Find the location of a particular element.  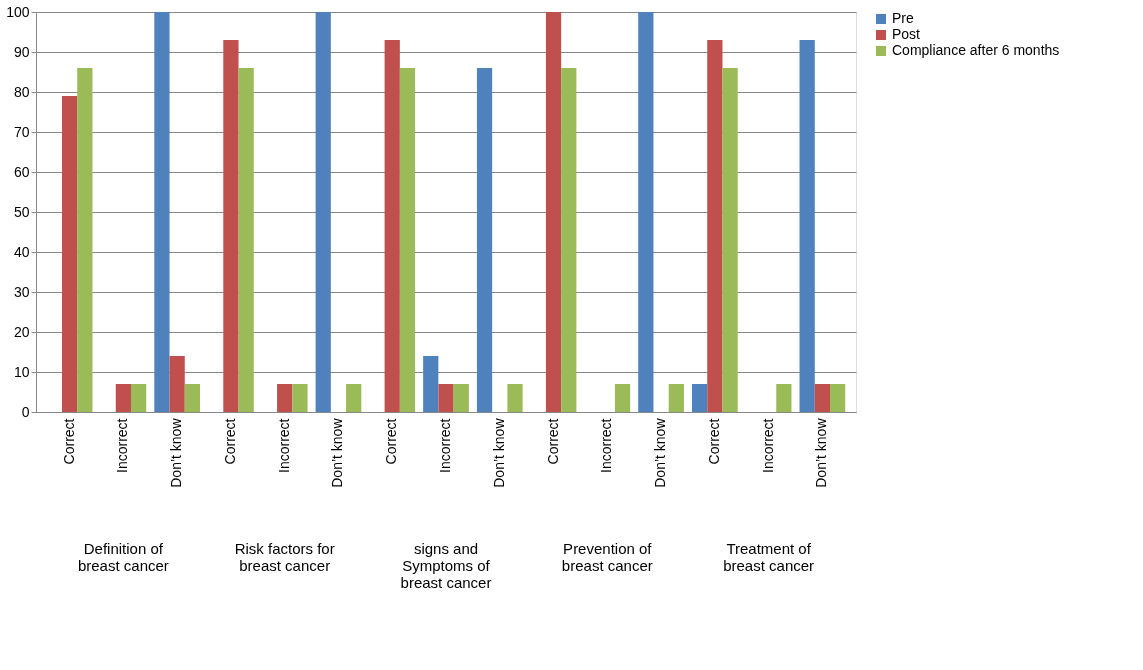

text: Prevention of breast cancer is located at coordinates (607, 557).